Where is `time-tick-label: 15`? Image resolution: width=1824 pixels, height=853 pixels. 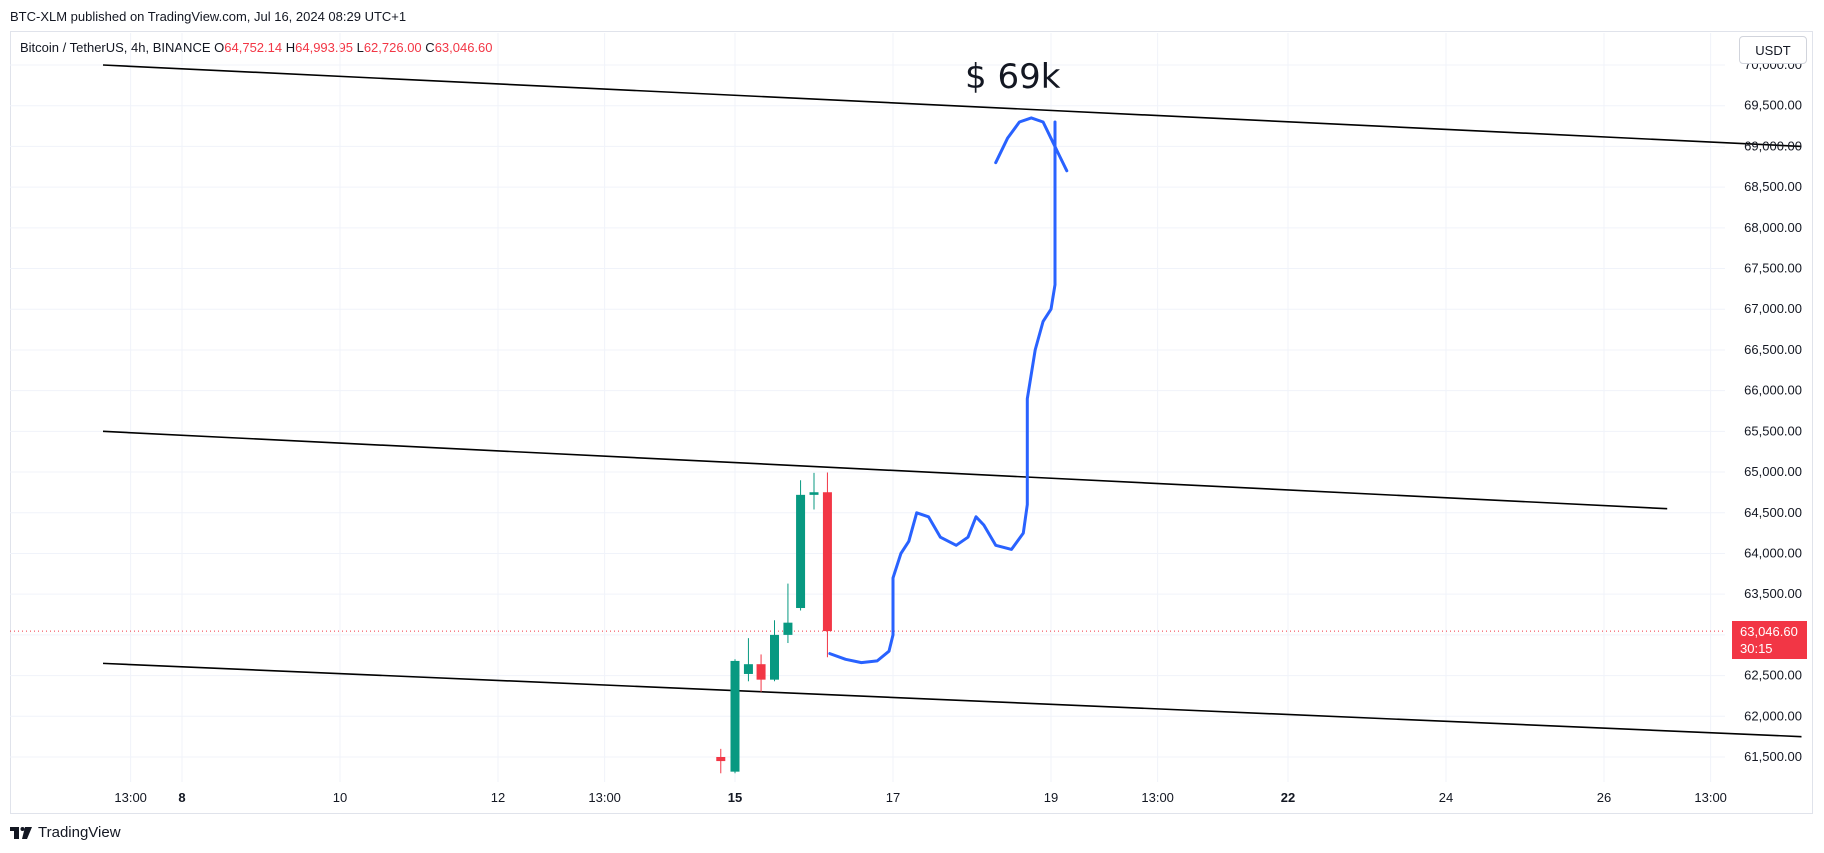
time-tick-label: 15 is located at coordinates (735, 797).